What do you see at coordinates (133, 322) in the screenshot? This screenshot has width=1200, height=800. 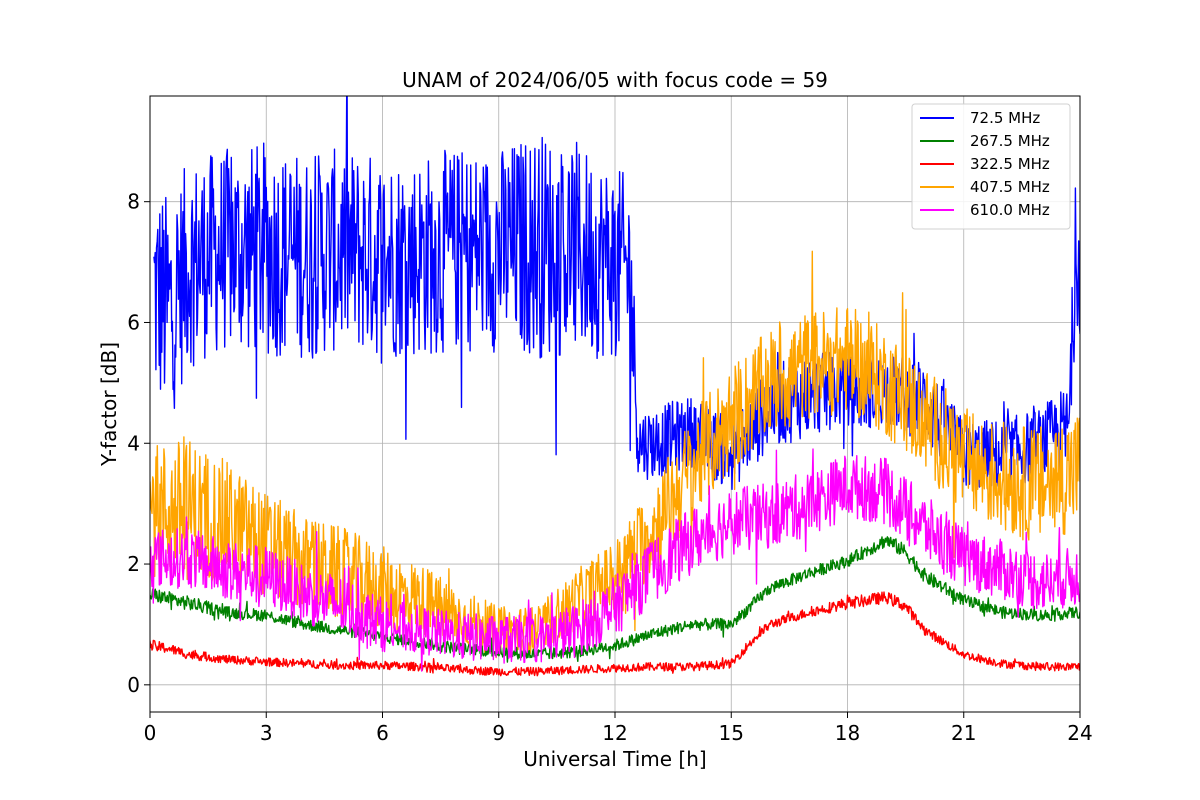 I see `y-tick-label: 6` at bounding box center [133, 322].